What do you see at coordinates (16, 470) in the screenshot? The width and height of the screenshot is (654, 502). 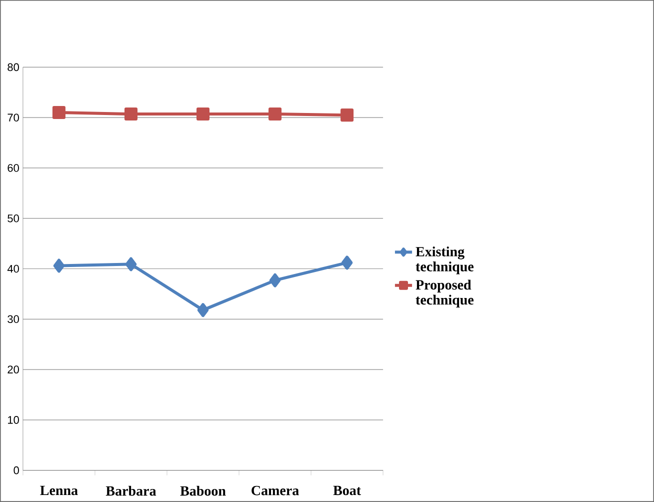 I see `y-tick-label: 0` at bounding box center [16, 470].